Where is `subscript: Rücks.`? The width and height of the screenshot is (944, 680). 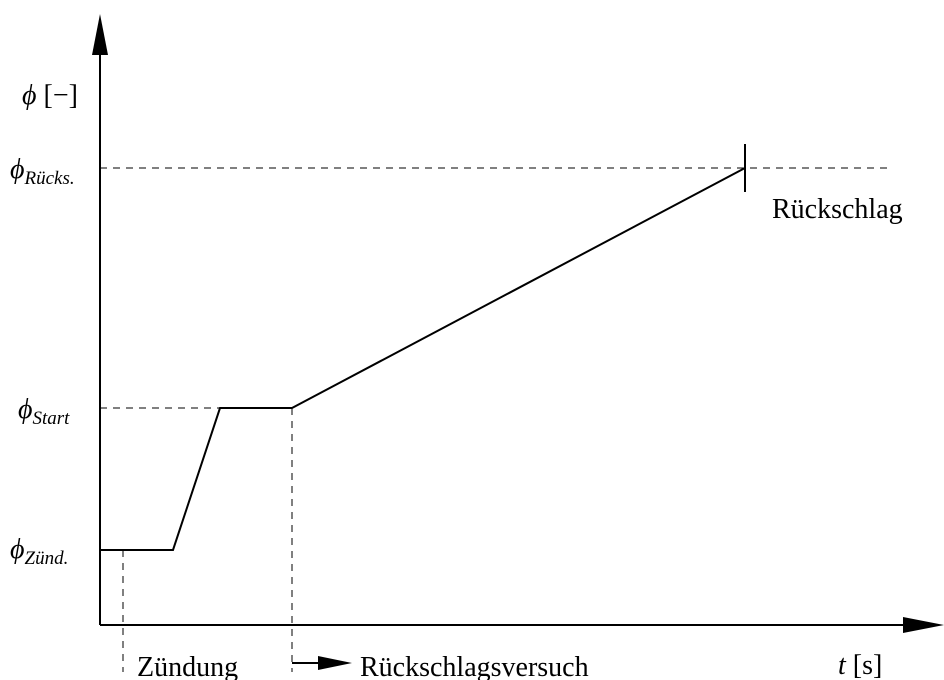
subscript: Rücks. is located at coordinates (49, 178).